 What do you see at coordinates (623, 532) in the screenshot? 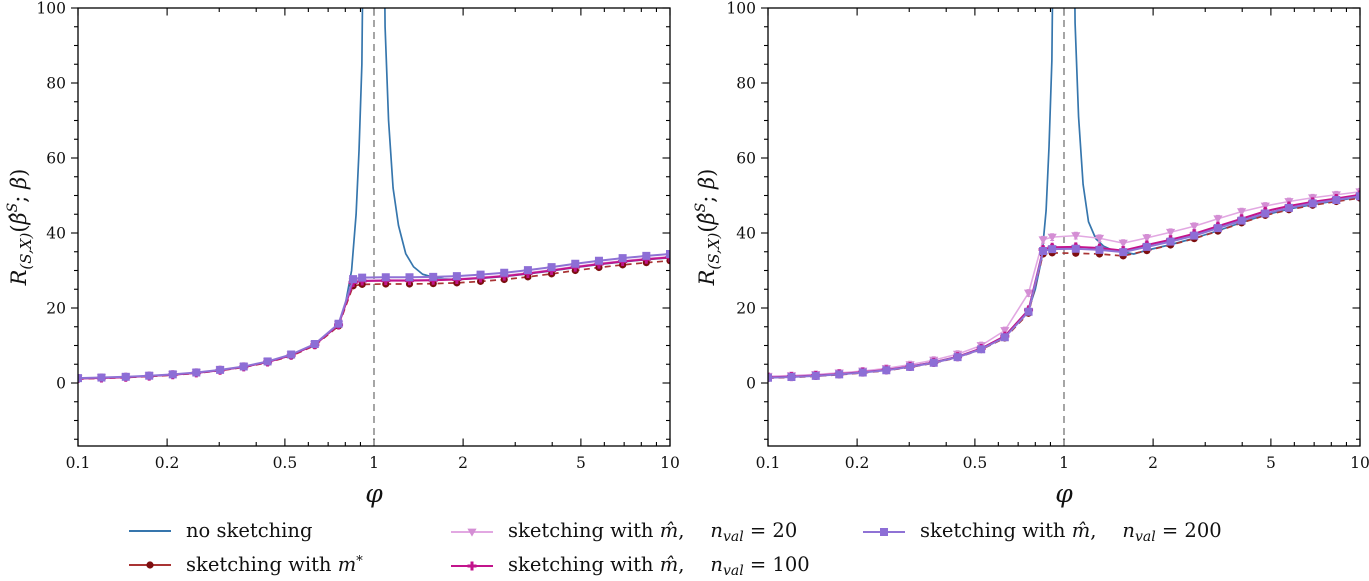
I see `legend-item: sketching with m̂, nval = 20` at bounding box center [623, 532].